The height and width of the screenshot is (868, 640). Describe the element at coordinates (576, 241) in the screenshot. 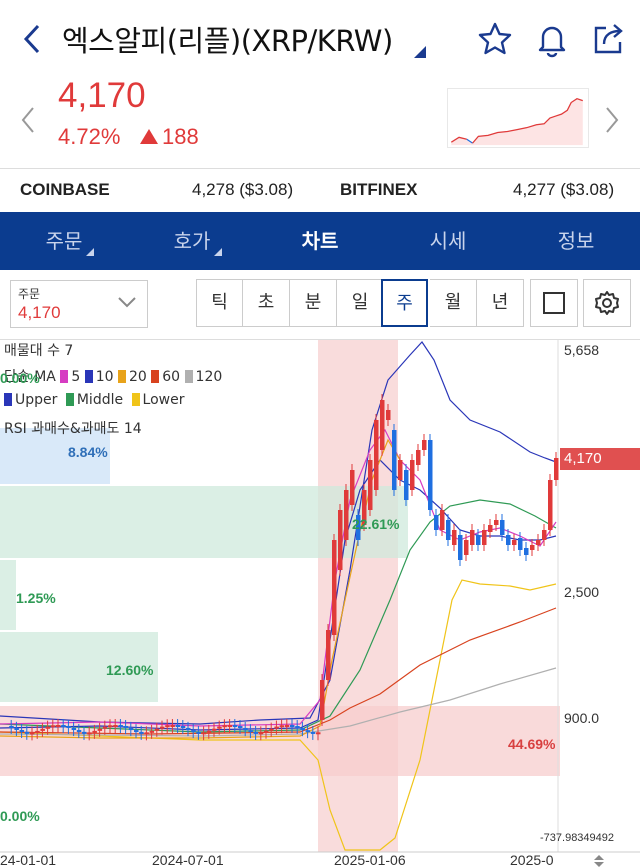

I see `tab-info: 정보` at that location.